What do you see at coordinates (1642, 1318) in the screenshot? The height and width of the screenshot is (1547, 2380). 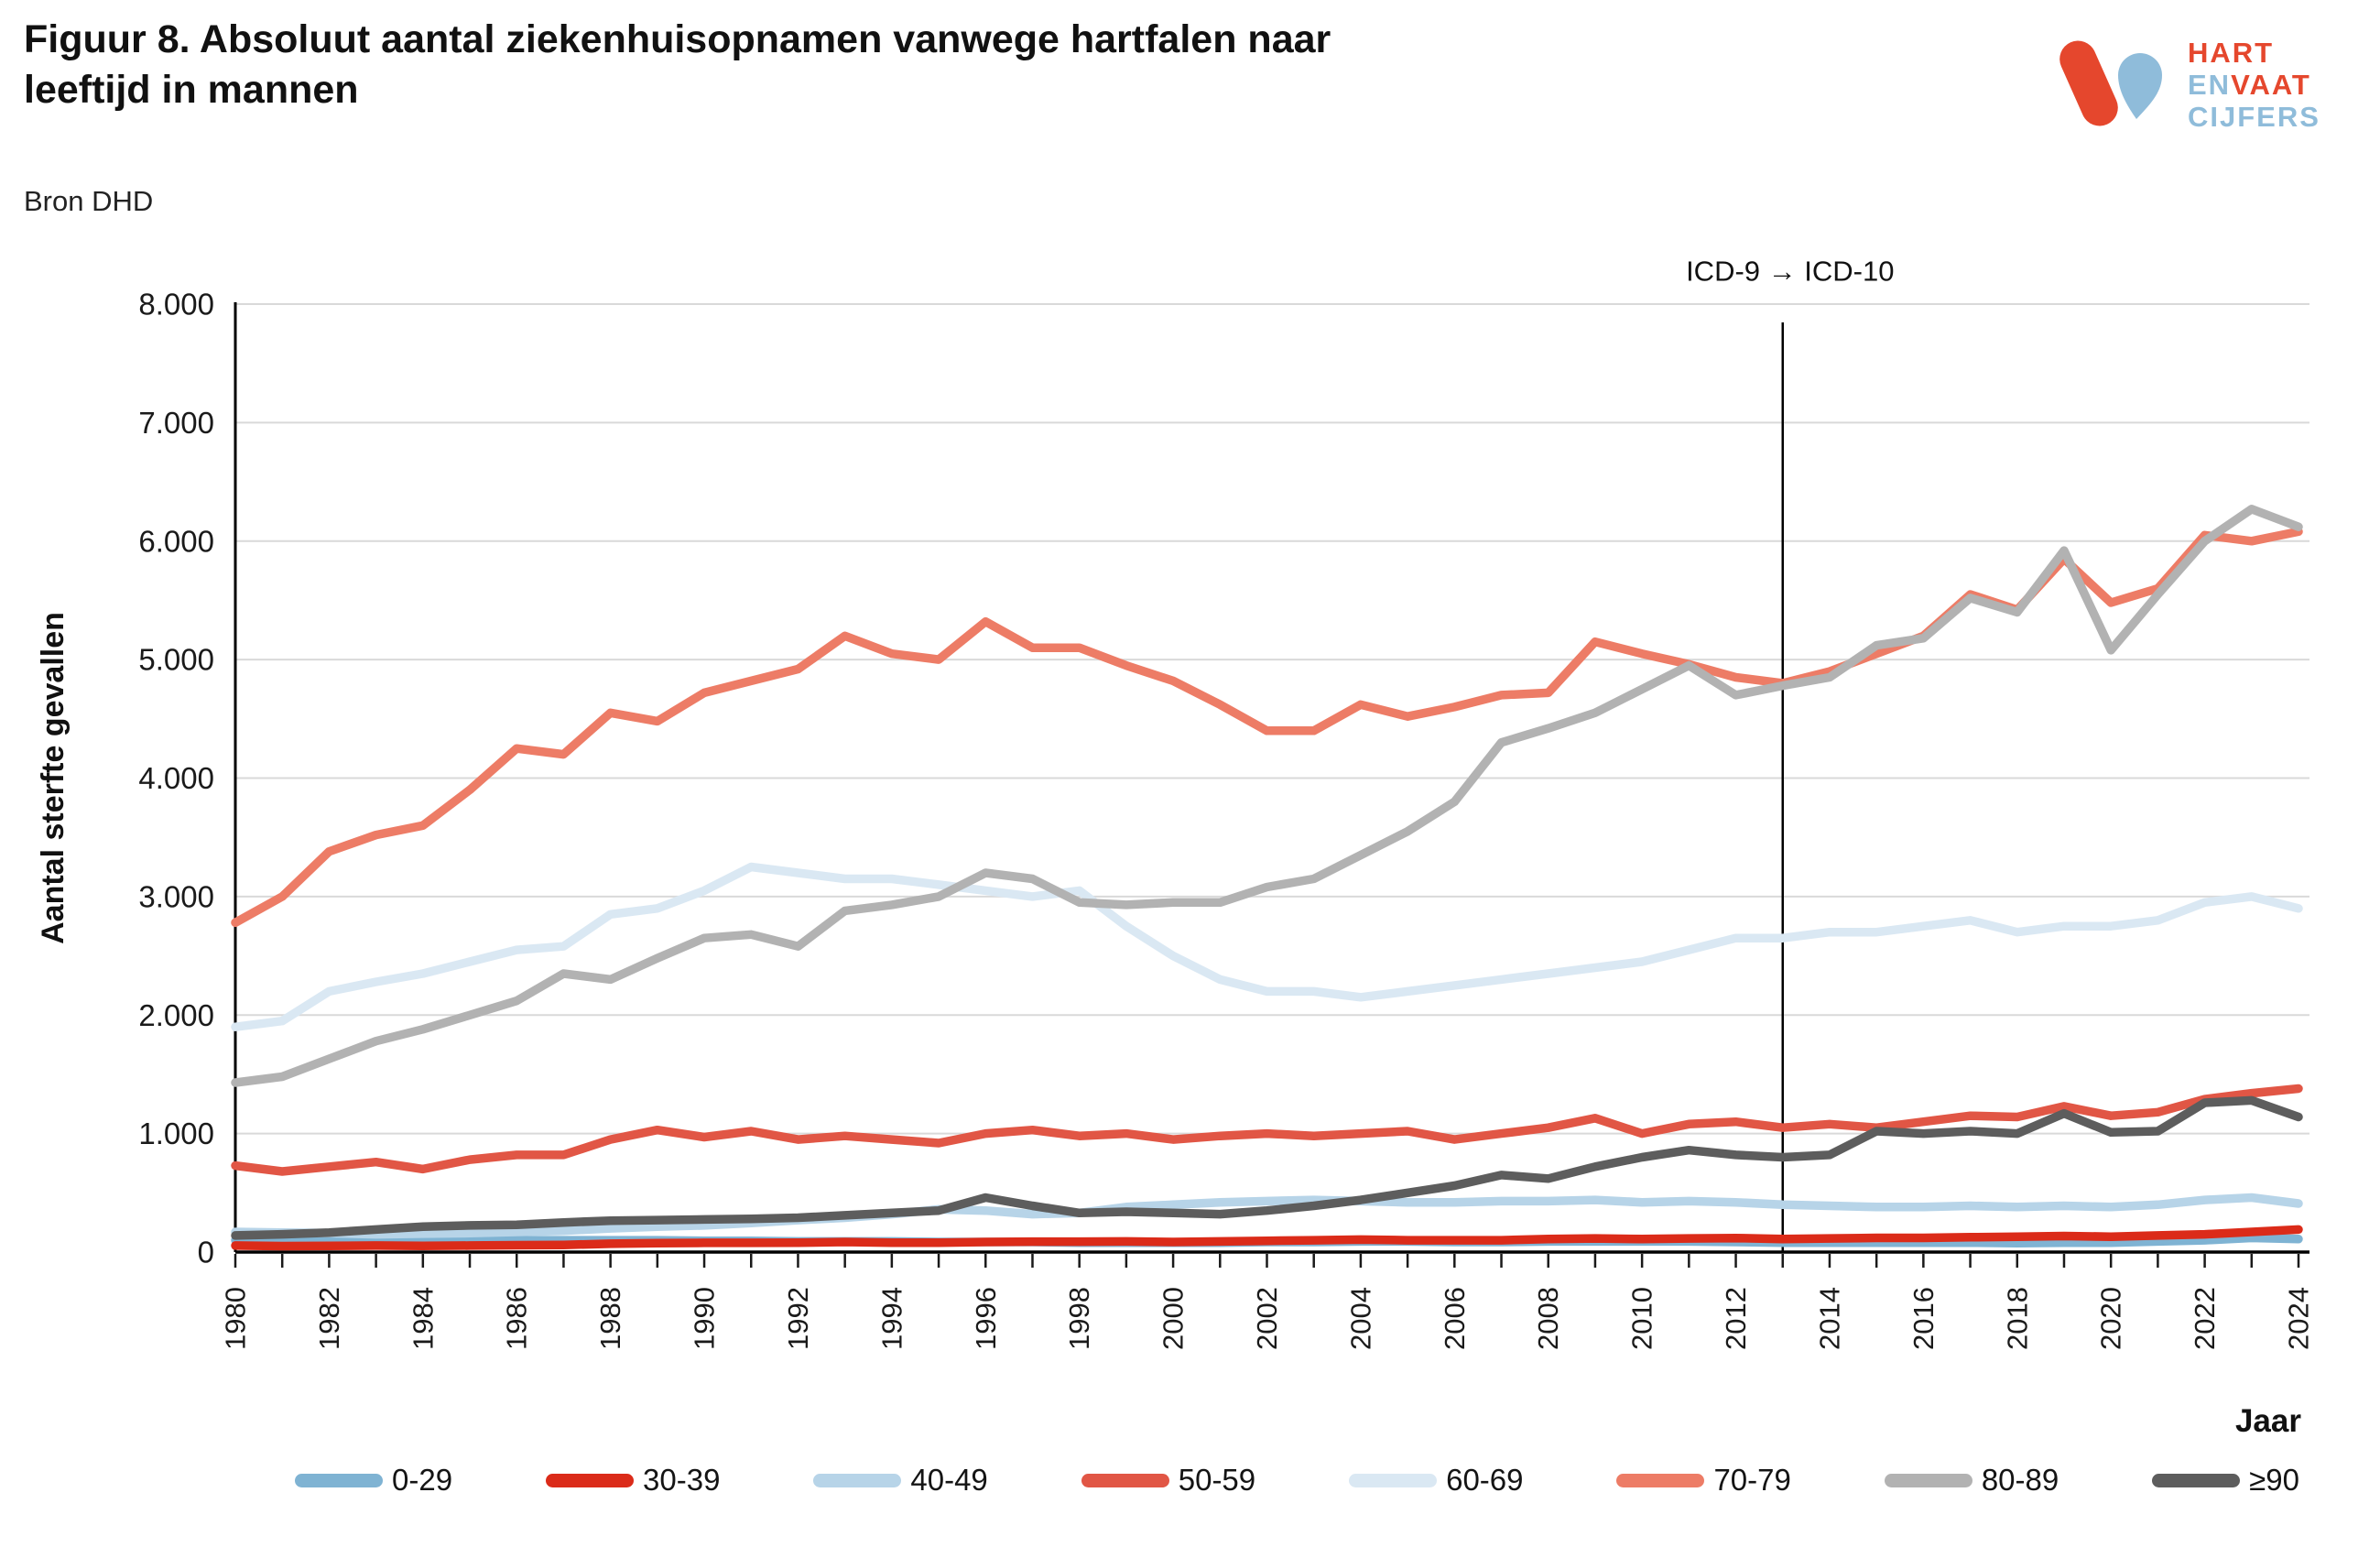 I see `x-tick-label-2010: 2010` at bounding box center [1642, 1318].